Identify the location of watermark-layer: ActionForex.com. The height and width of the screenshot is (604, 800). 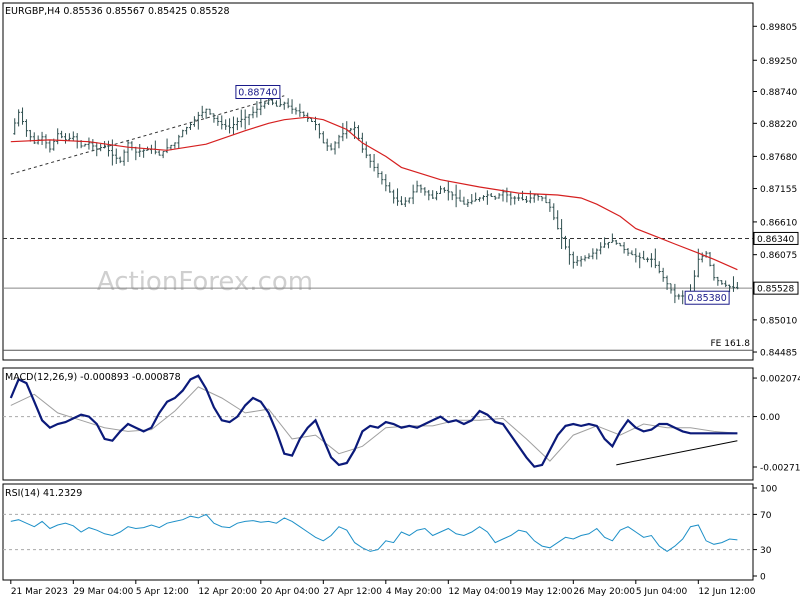
(205, 282).